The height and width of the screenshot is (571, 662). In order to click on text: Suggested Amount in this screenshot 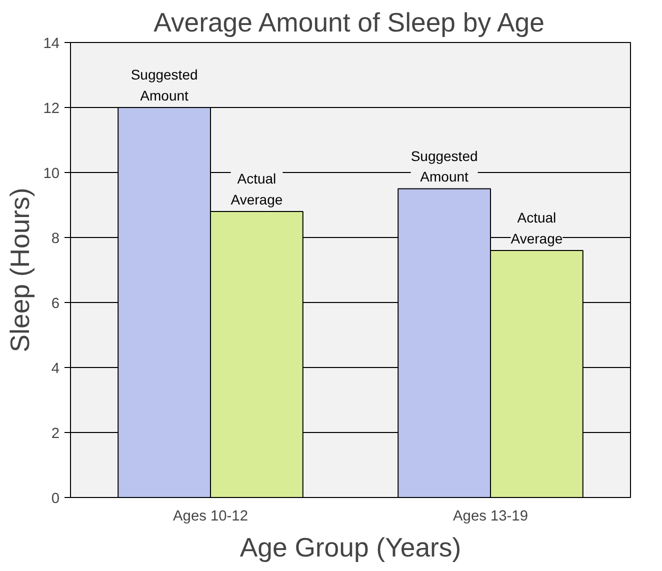, I will do `click(444, 166)`.